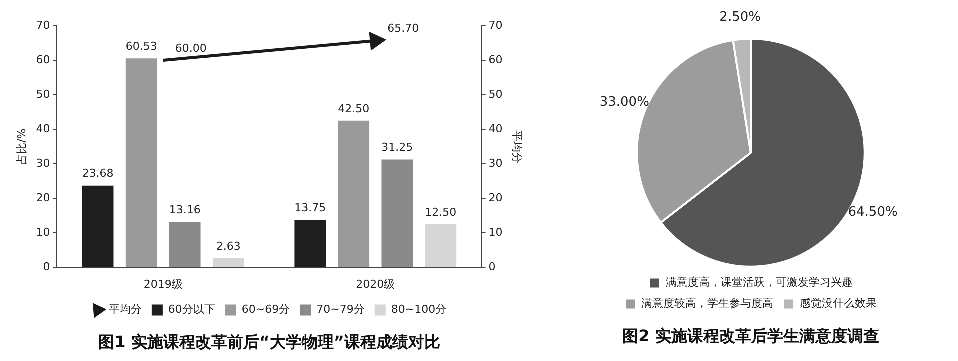  Describe the element at coordinates (495, 232) in the screenshot. I see `y2-tick-label: 10` at that location.